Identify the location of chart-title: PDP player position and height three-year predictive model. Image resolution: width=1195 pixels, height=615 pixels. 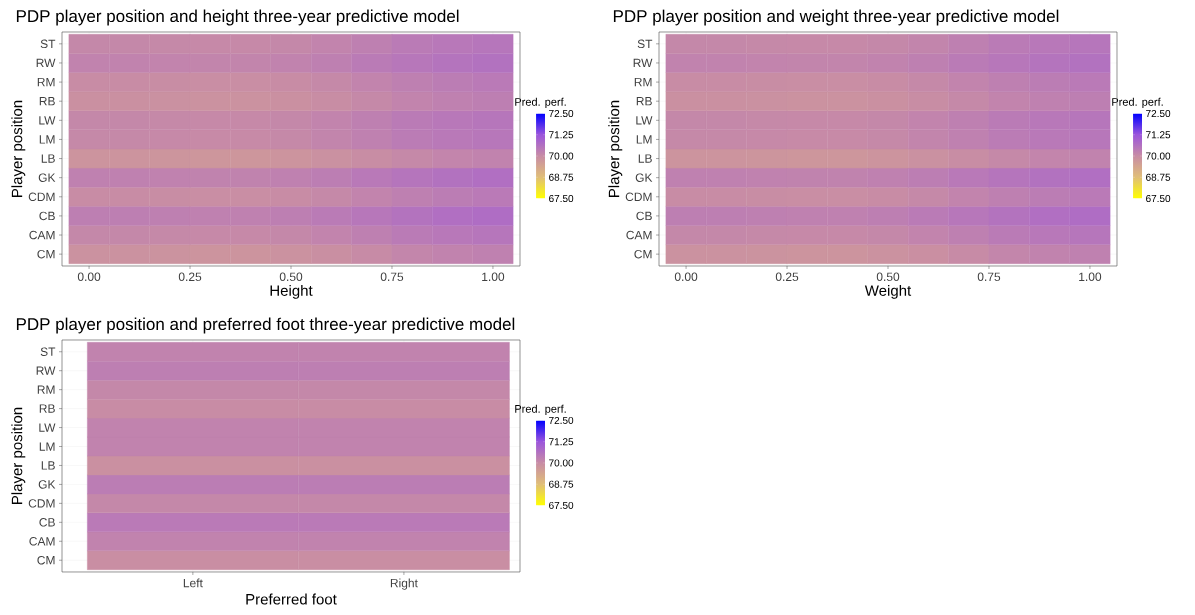
(237, 17).